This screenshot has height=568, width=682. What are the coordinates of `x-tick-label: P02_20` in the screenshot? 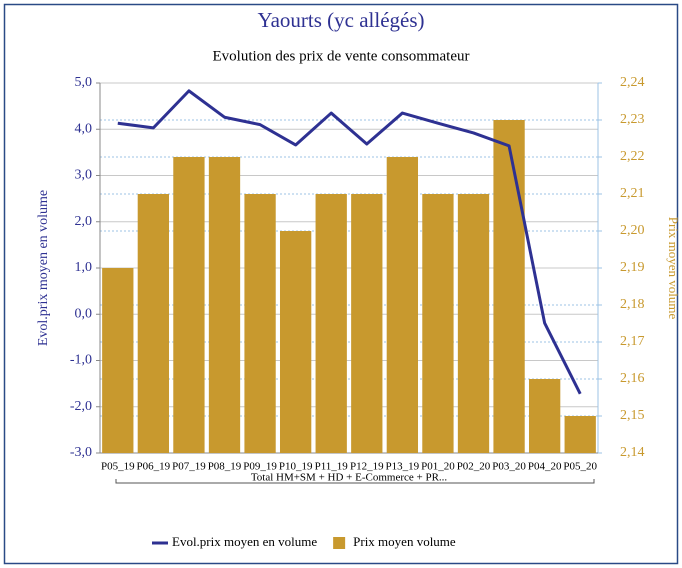 It's located at (474, 467).